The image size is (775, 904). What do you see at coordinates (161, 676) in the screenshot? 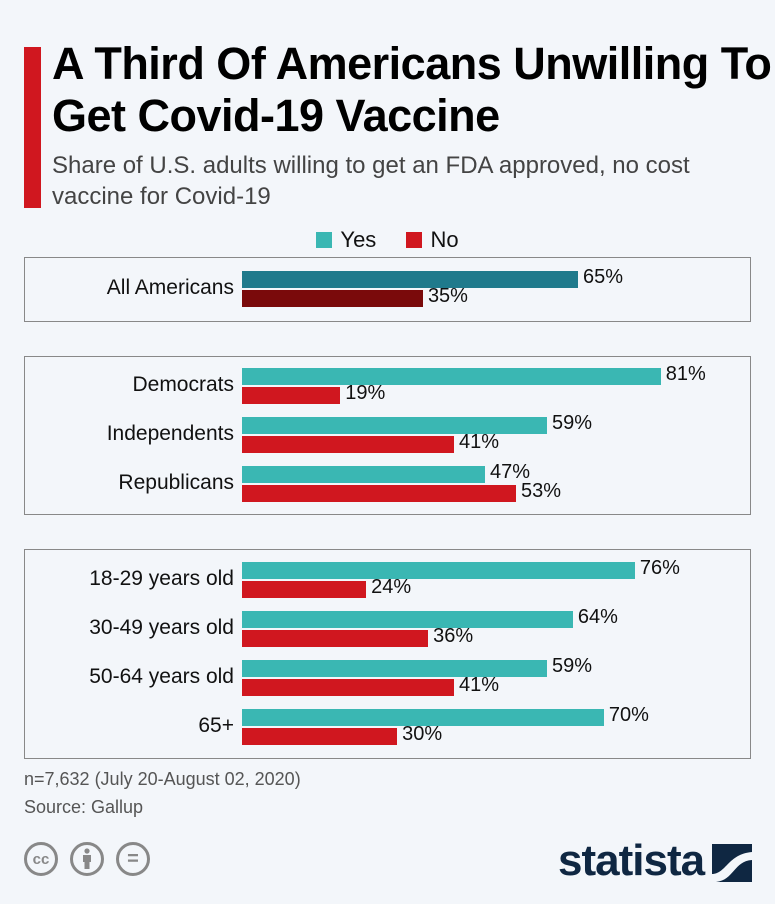
I see `category-label: 50-64 years old` at bounding box center [161, 676].